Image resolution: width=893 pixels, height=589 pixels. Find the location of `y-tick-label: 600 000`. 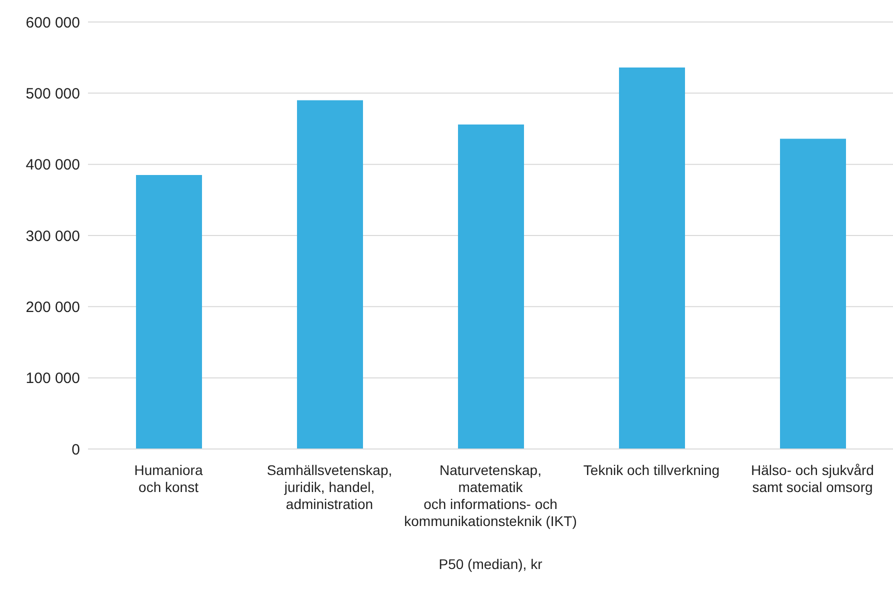

y-tick-label: 600 000 is located at coordinates (53, 23).